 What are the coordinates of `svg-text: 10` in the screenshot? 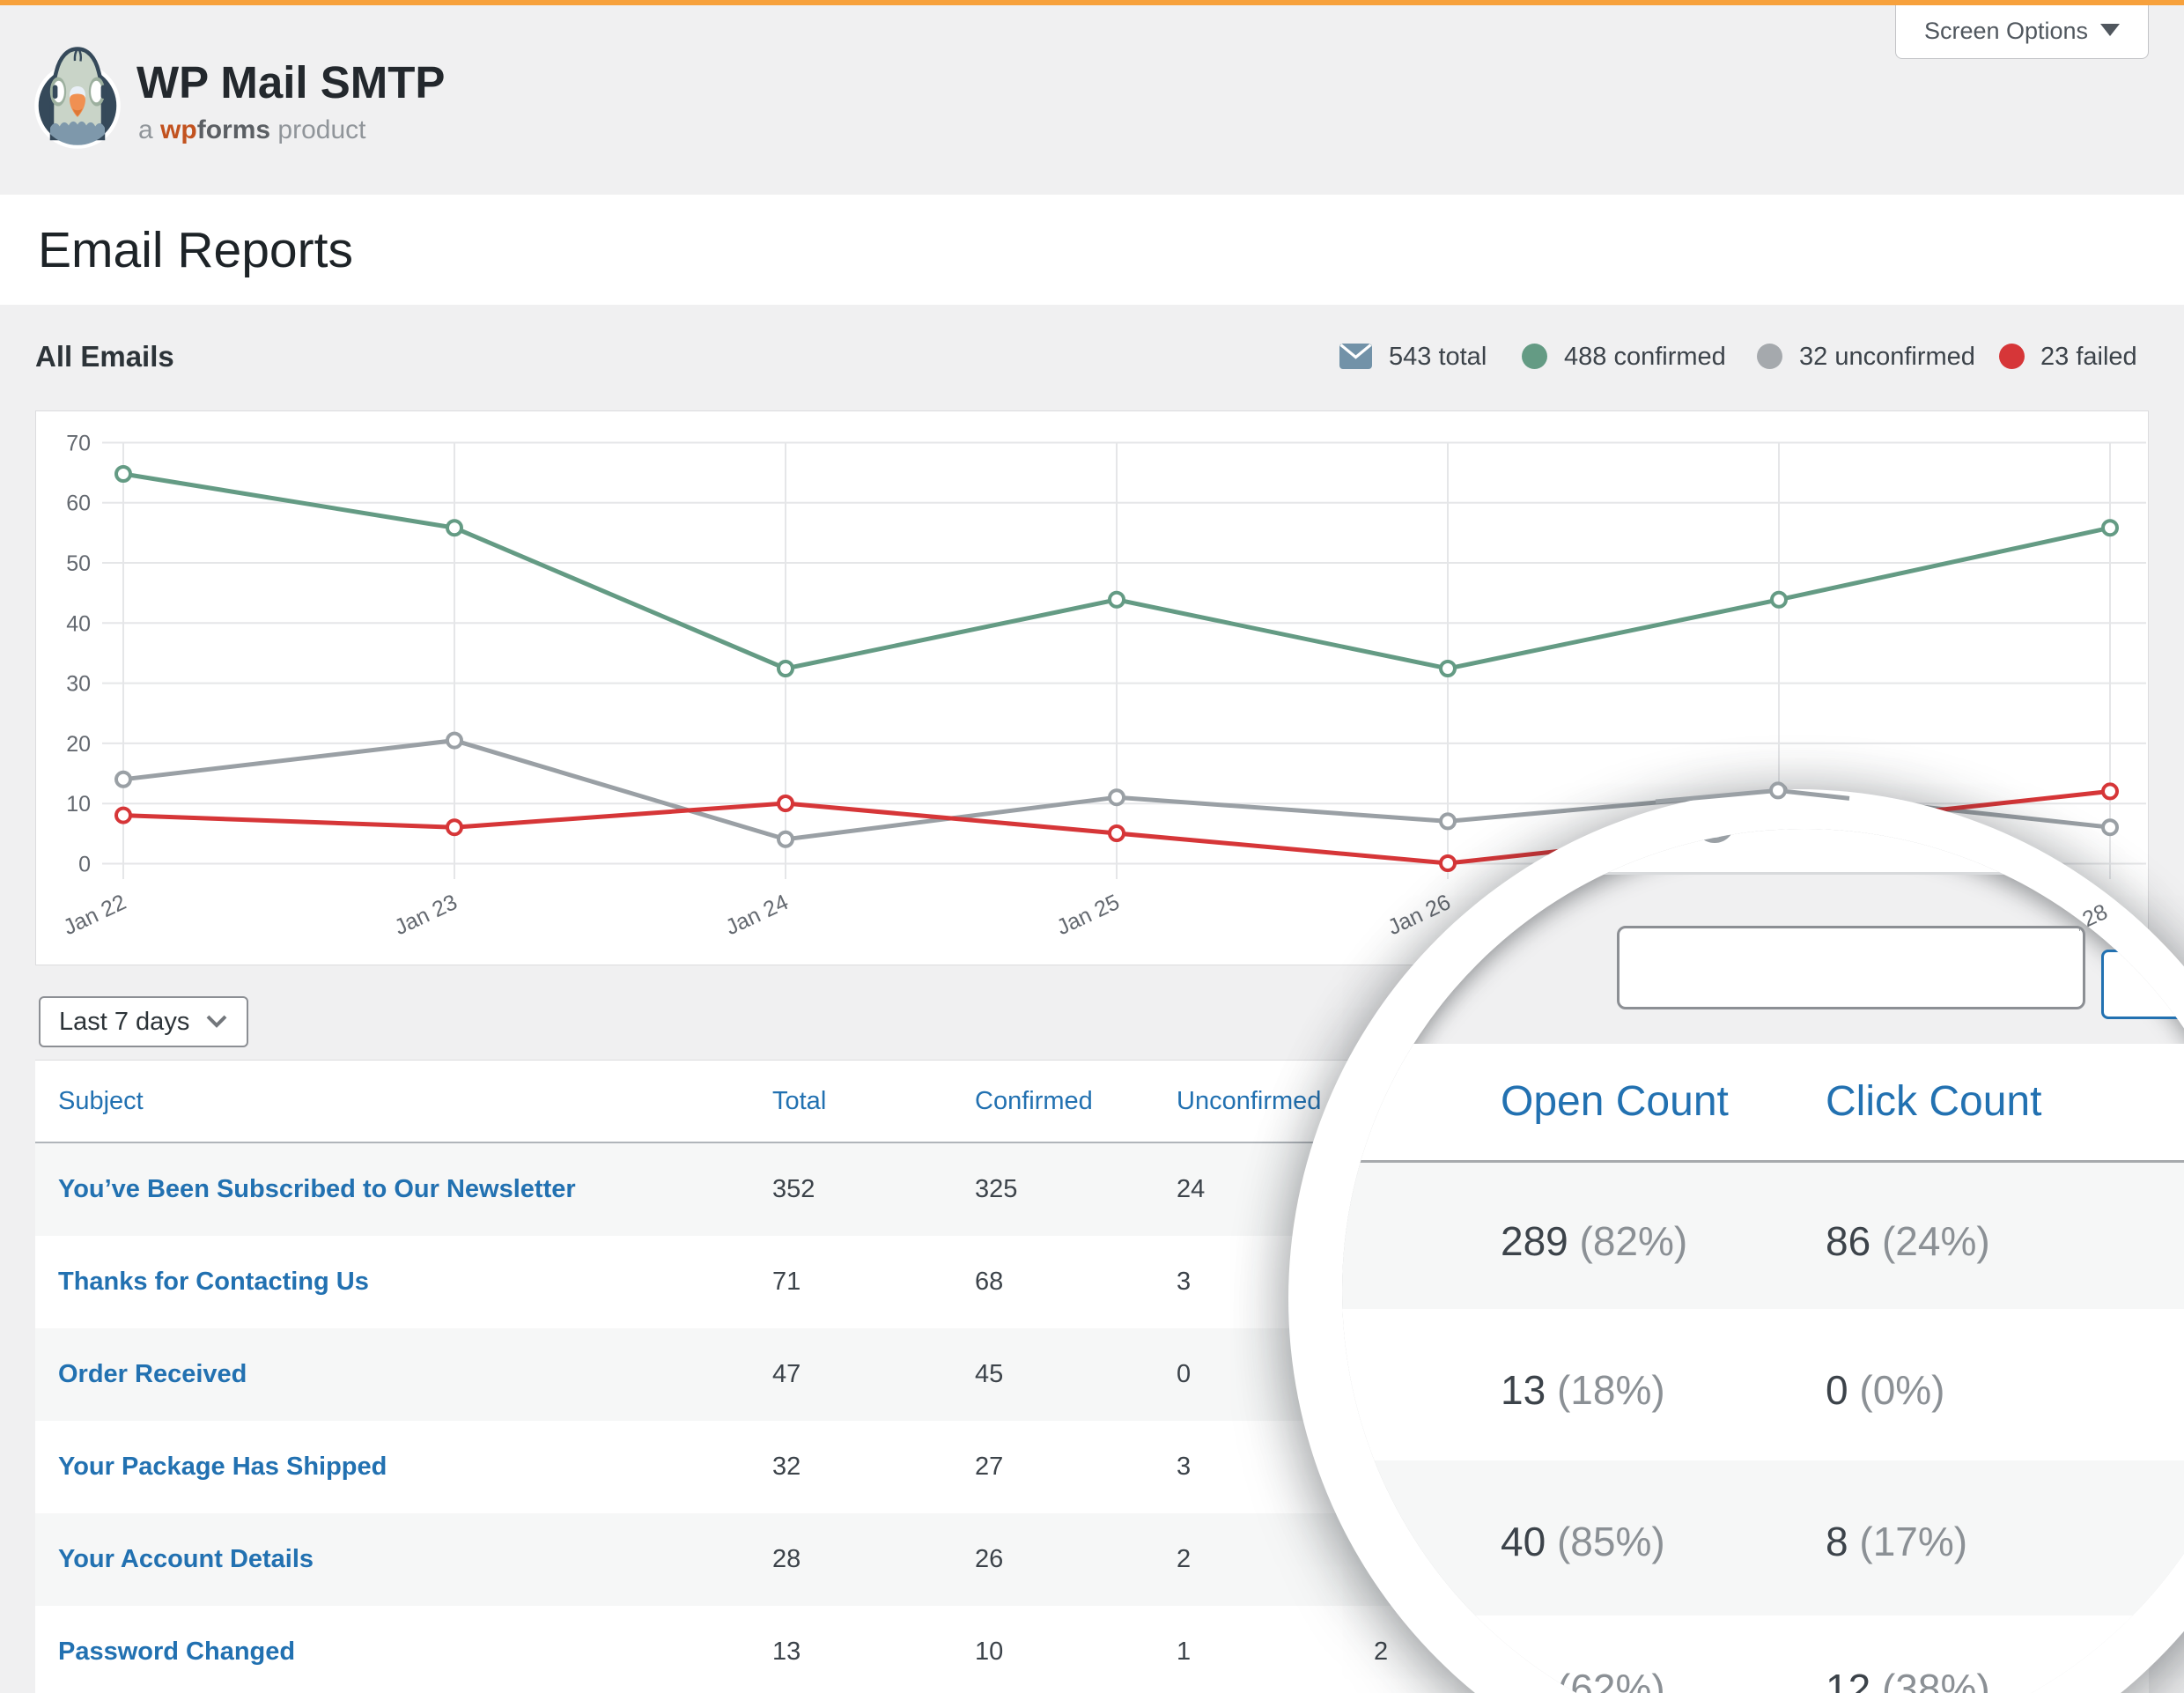 It's located at (78, 804).